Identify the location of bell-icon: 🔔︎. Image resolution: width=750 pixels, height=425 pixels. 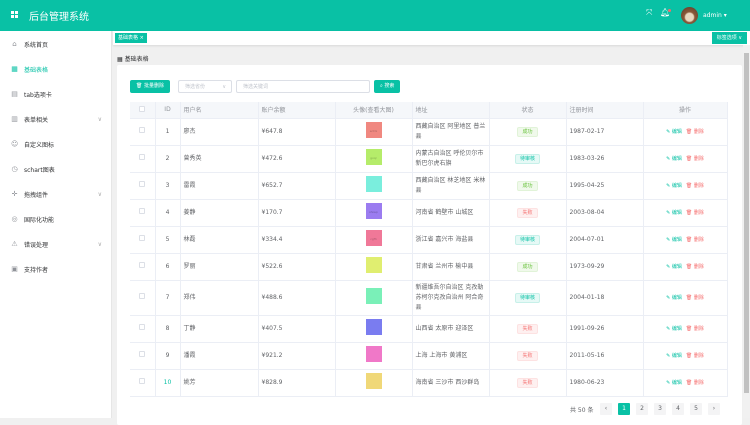
(665, 12).